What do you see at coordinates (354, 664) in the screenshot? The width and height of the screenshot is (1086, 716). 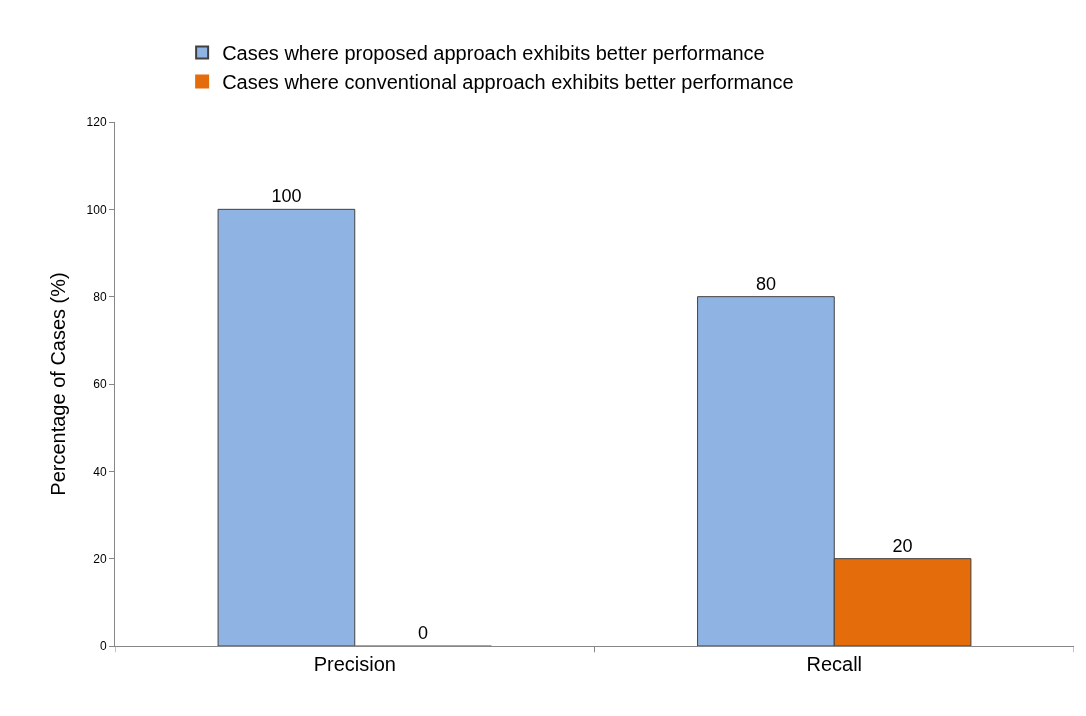 I see `x-tick-label: Precision` at bounding box center [354, 664].